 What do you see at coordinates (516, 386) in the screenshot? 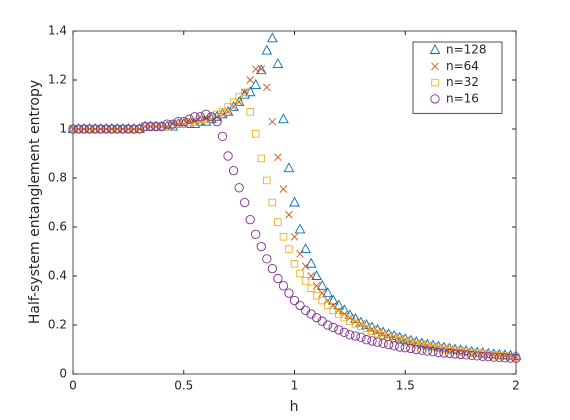
I see `x-tick-label: 2` at bounding box center [516, 386].